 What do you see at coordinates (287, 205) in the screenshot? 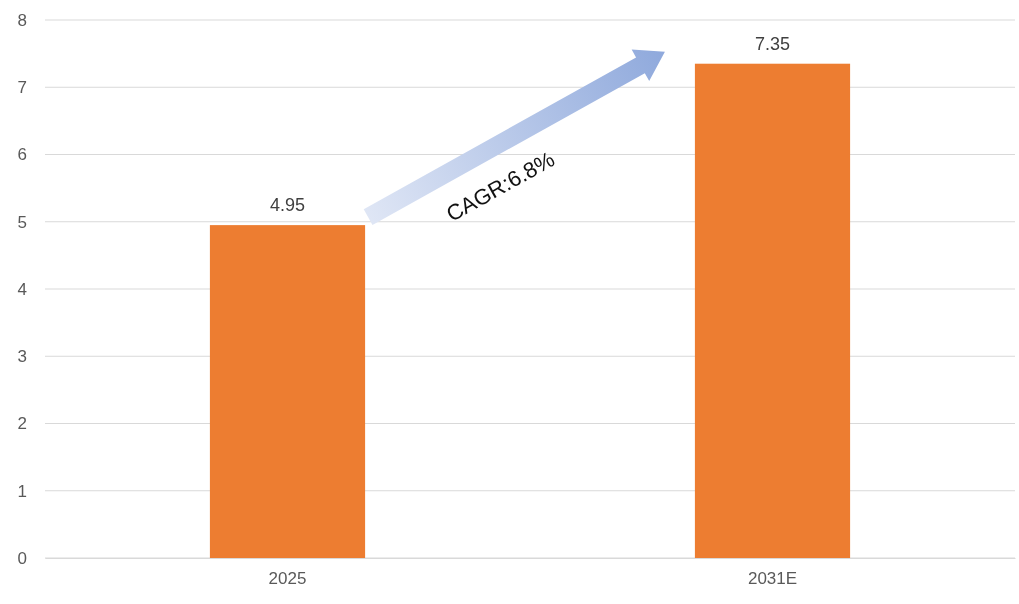
I see `data-label: 4.95` at bounding box center [287, 205].